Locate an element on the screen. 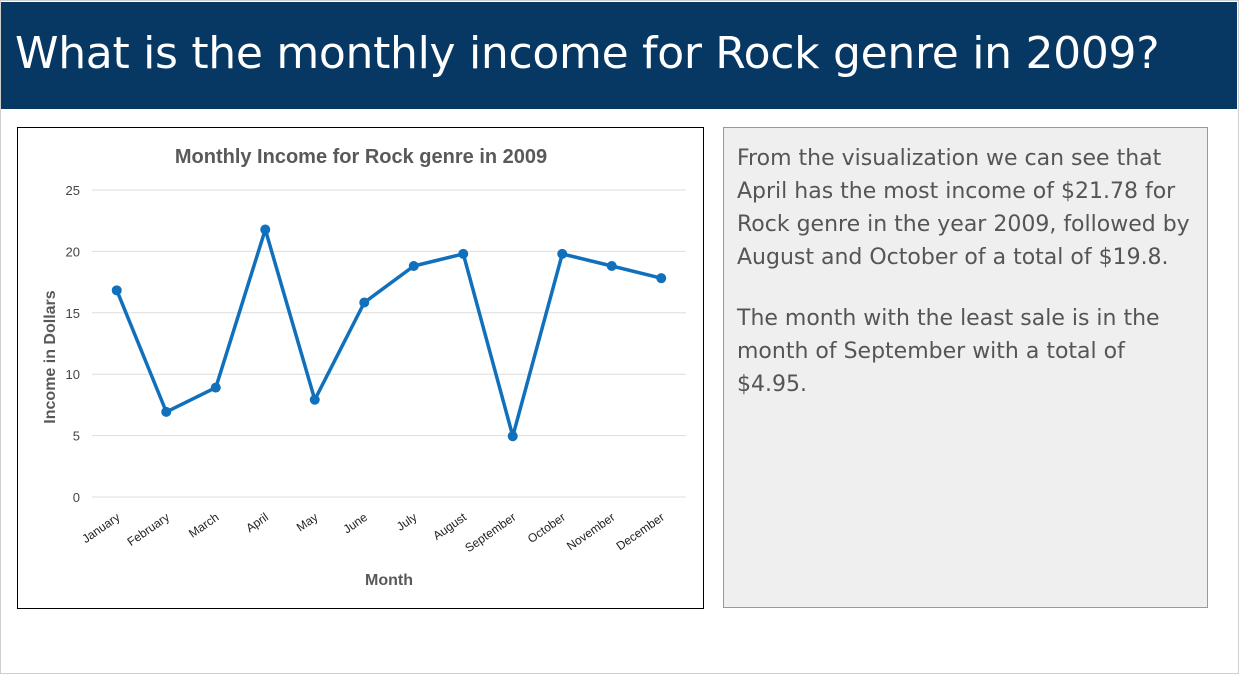  y-tick-label: 20 is located at coordinates (73, 251).